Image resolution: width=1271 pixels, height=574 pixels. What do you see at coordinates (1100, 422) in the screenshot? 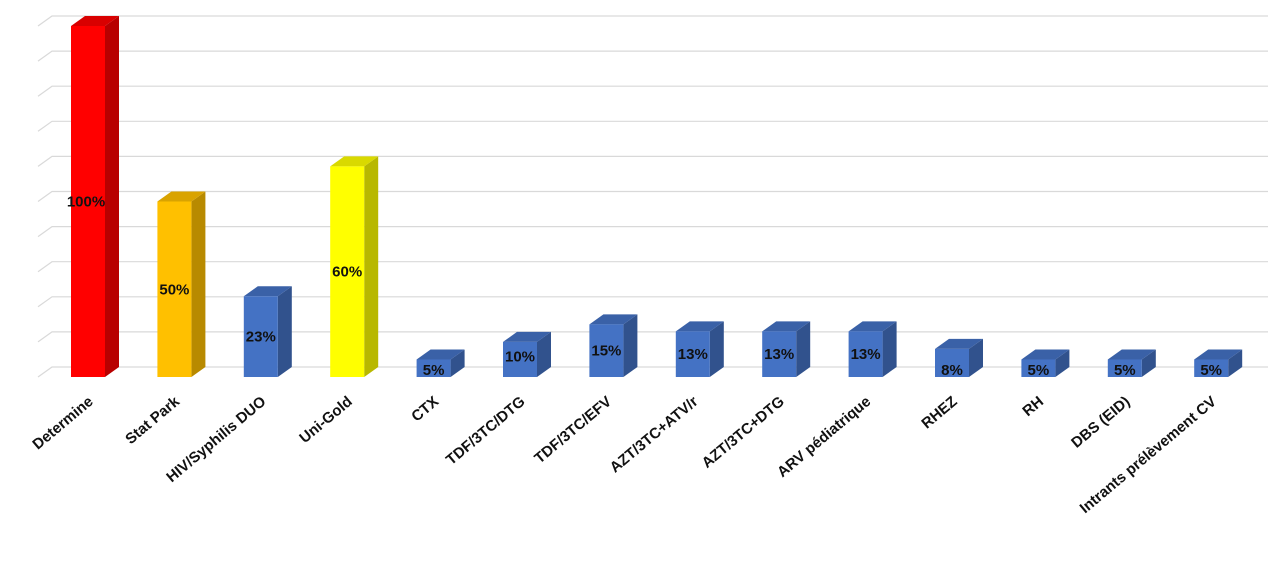
I see `category-label: DBS (EID)` at bounding box center [1100, 422].